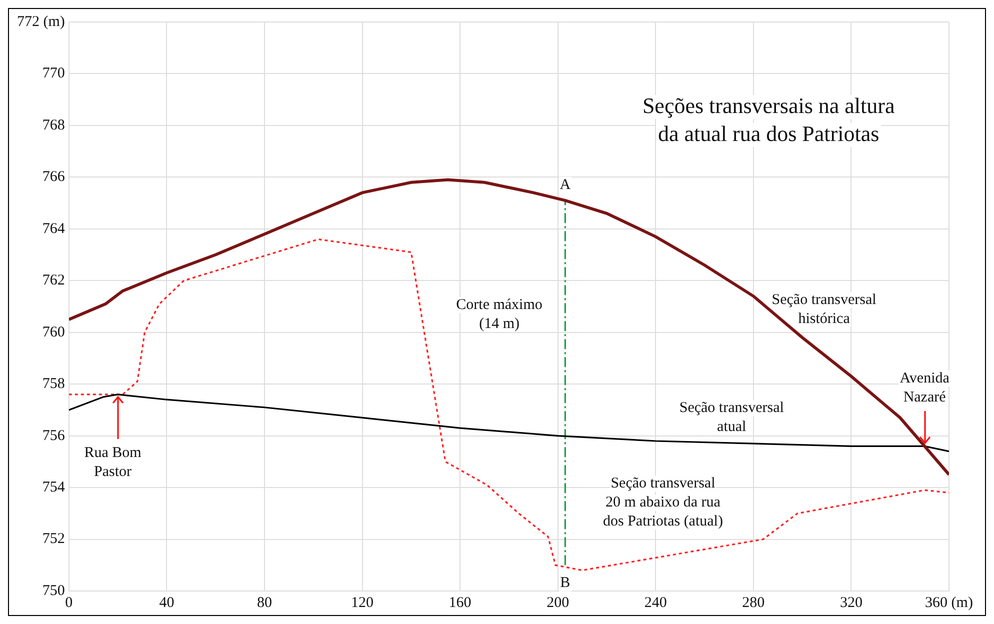 This screenshot has width=994, height=624. What do you see at coordinates (53, 539) in the screenshot?
I see `y-tick-label: 752` at bounding box center [53, 539].